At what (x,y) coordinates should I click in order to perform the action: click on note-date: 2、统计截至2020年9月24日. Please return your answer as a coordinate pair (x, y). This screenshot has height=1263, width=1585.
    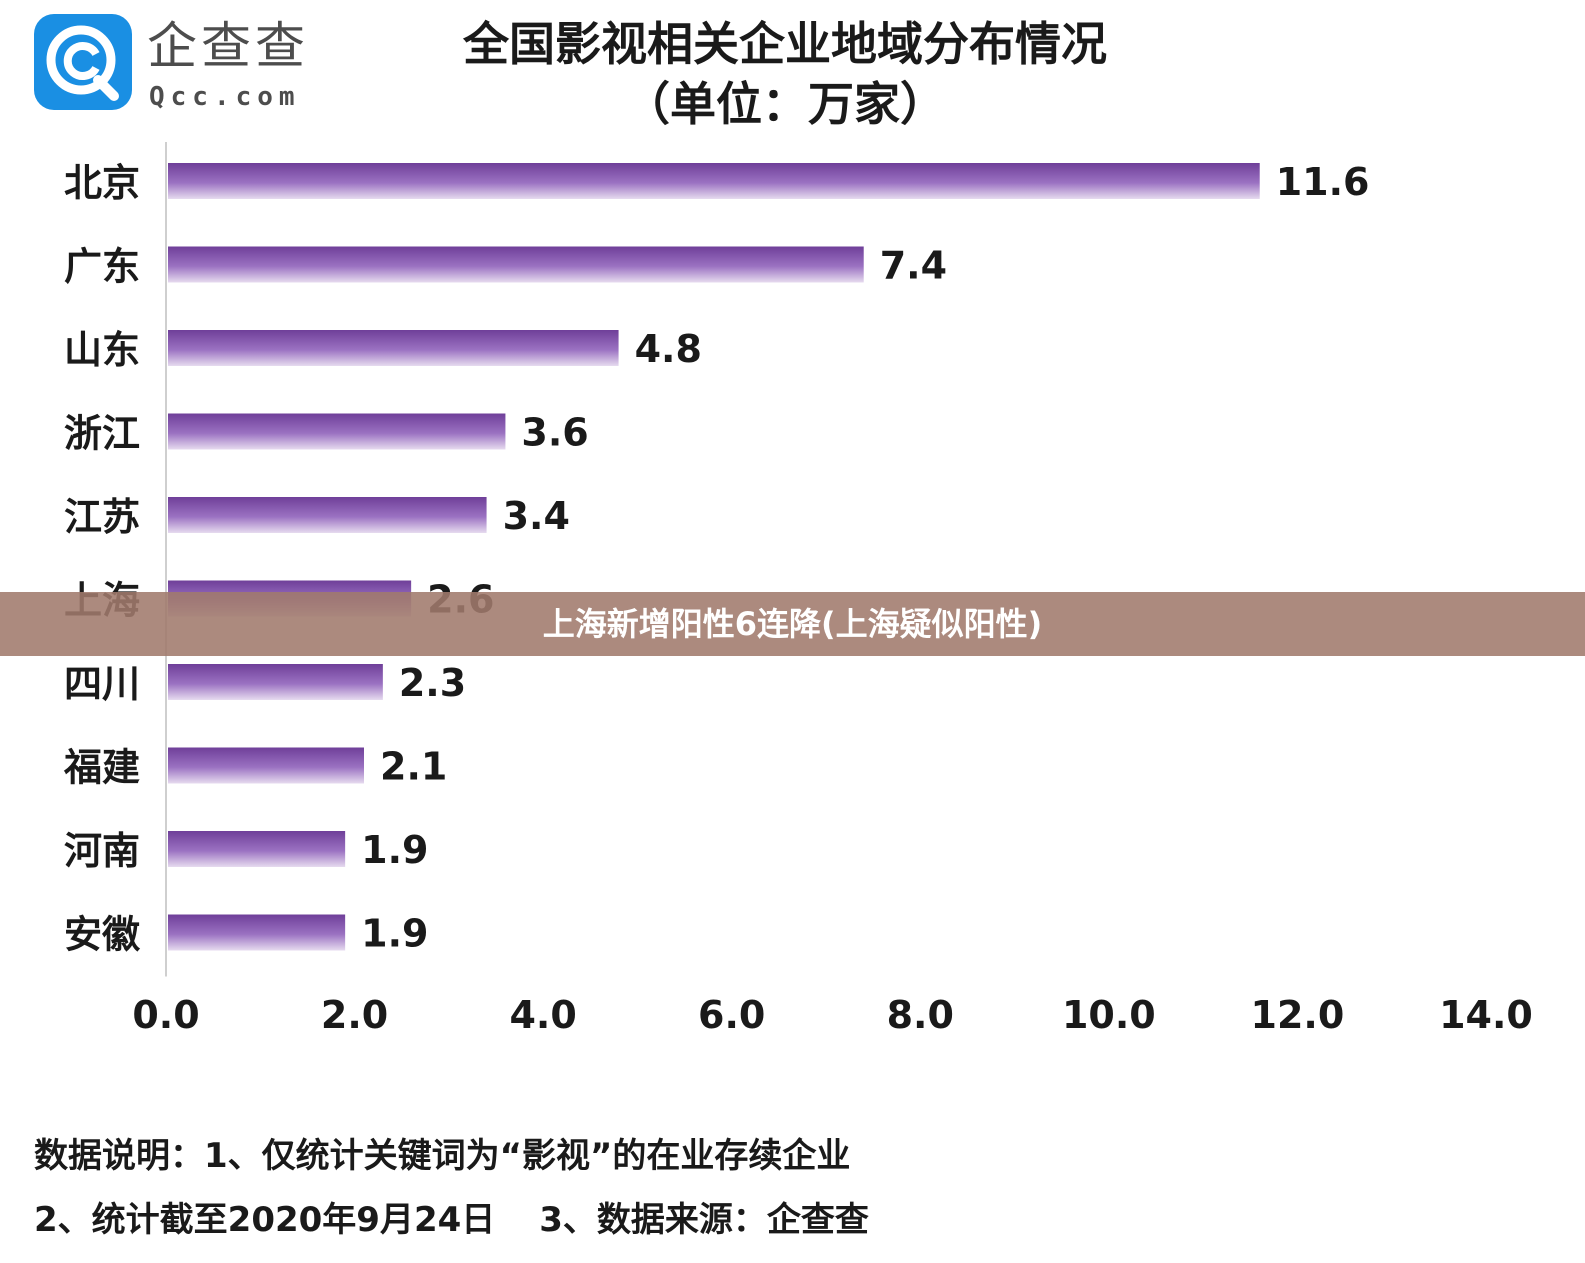
    Looking at the image, I should click on (265, 1220).